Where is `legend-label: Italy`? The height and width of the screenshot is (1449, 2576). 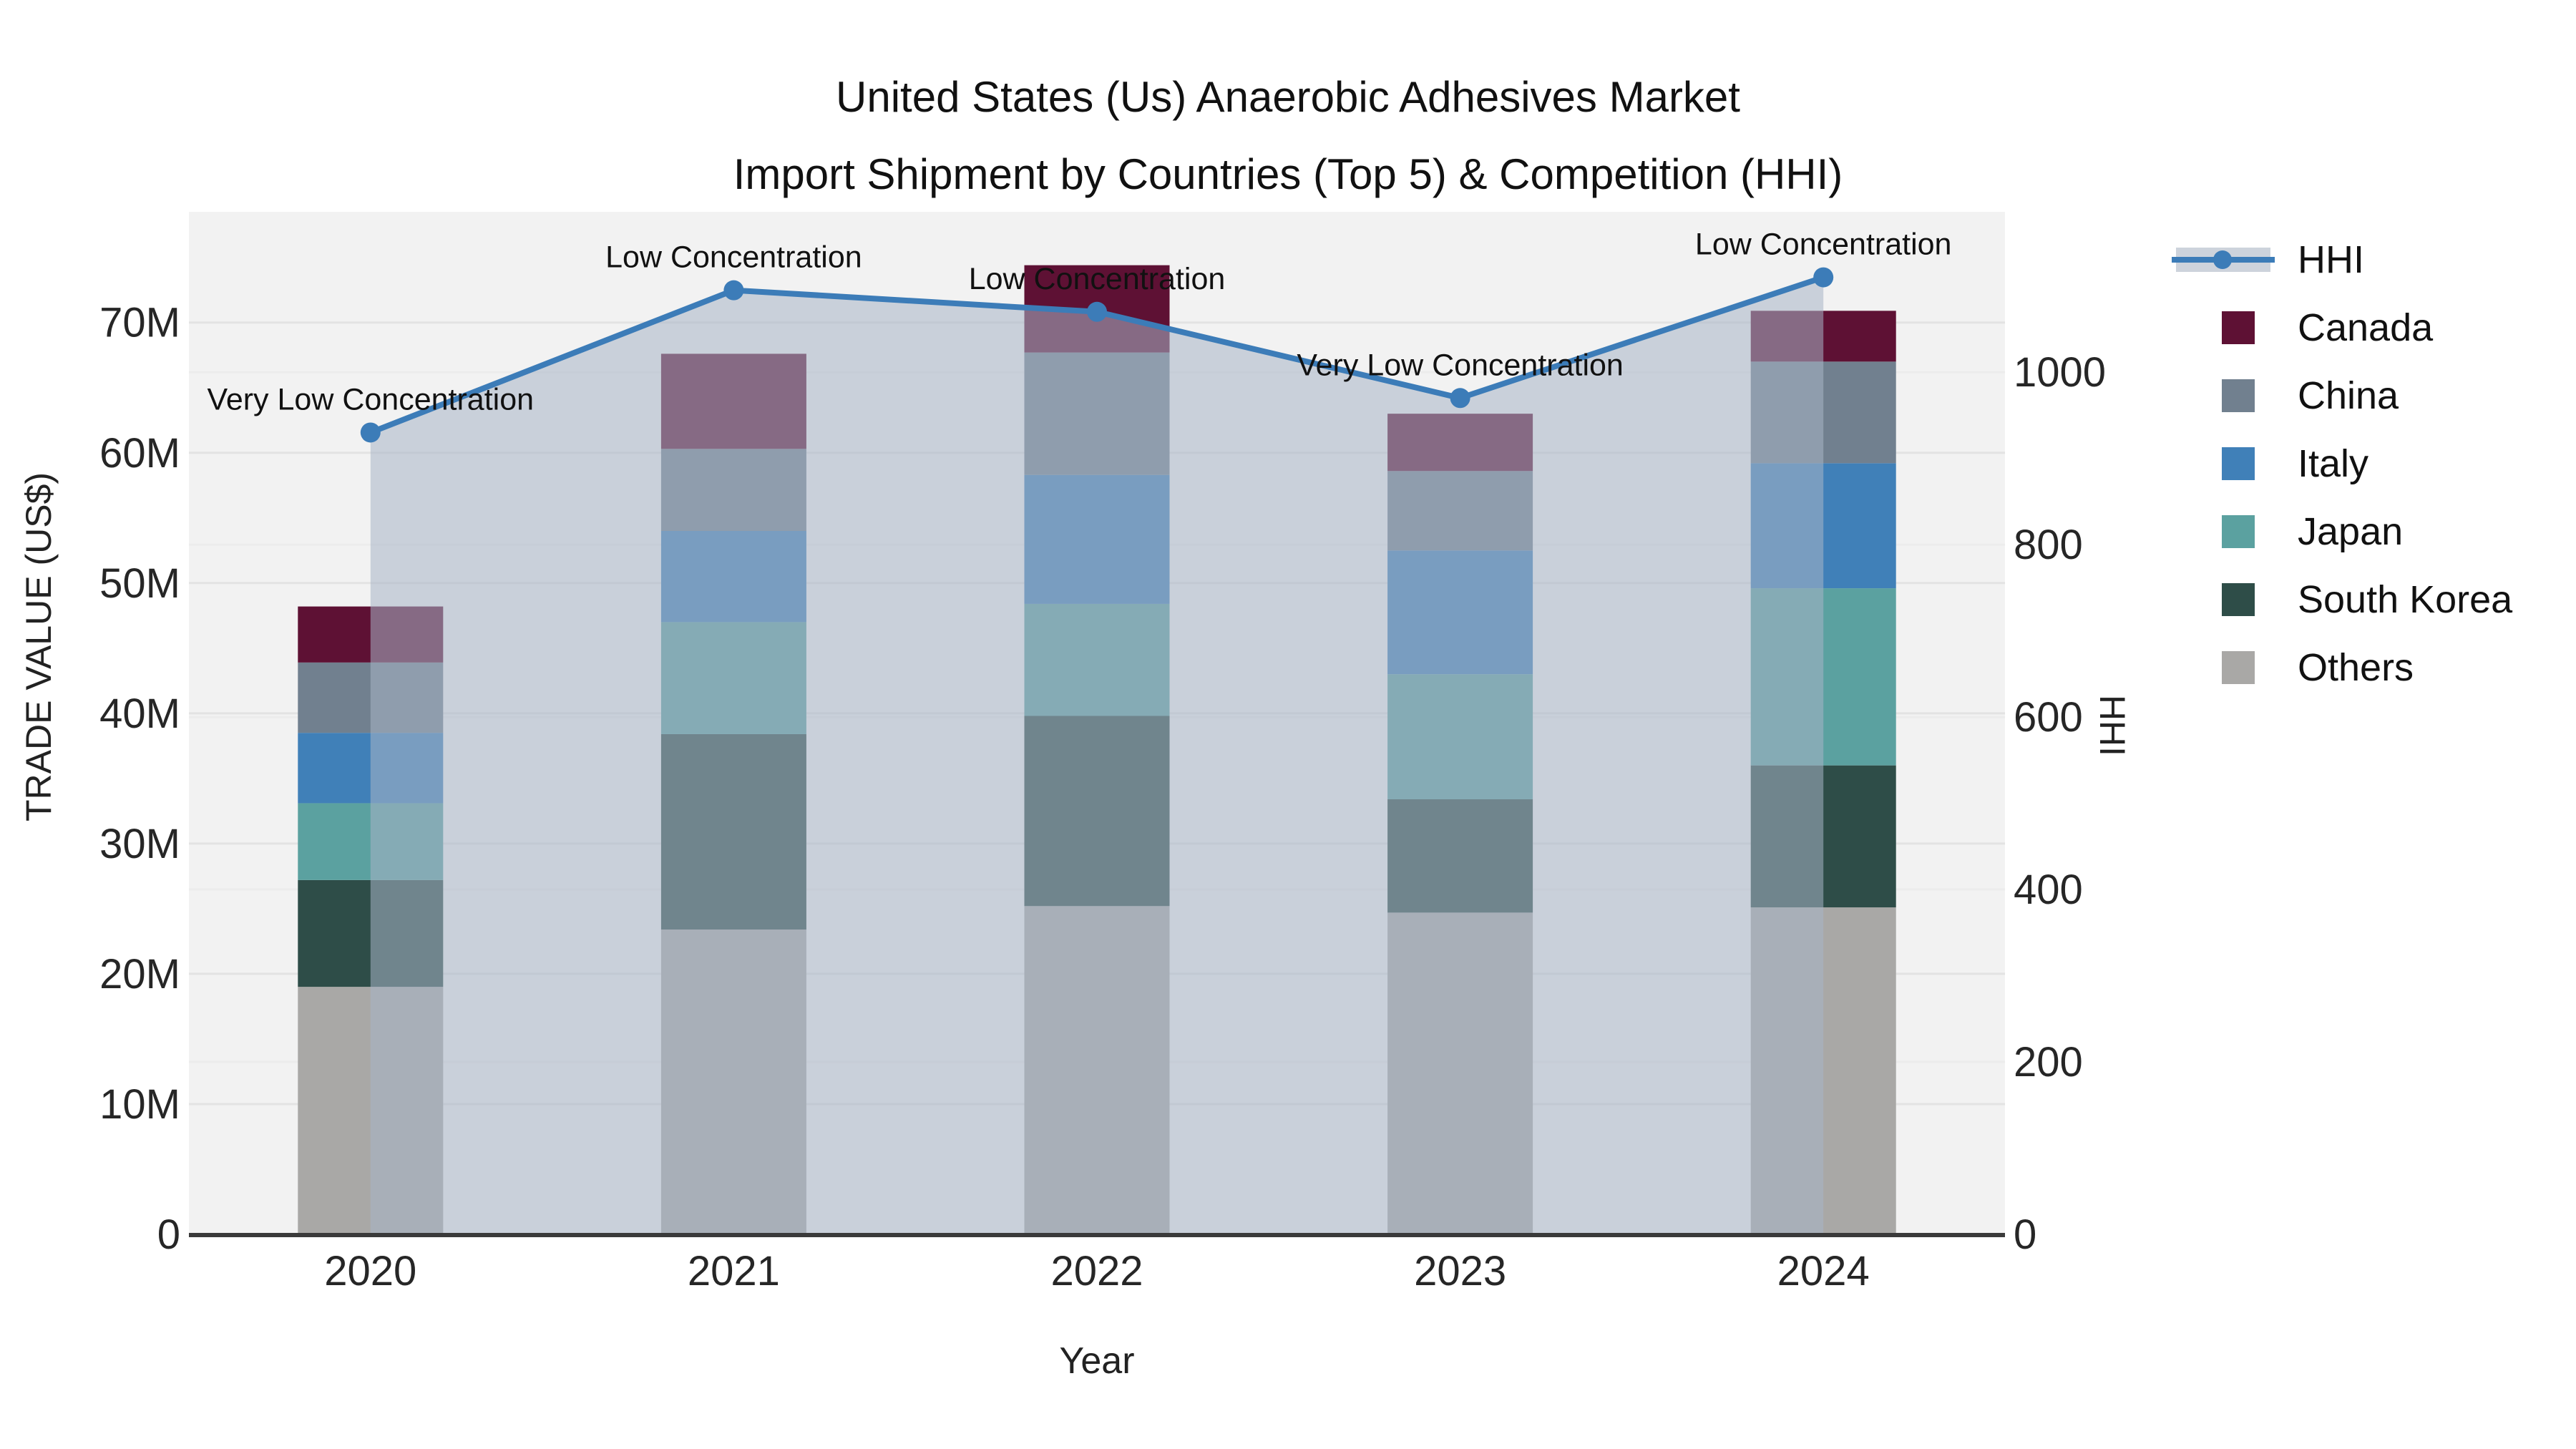 legend-label: Italy is located at coordinates (2333, 463).